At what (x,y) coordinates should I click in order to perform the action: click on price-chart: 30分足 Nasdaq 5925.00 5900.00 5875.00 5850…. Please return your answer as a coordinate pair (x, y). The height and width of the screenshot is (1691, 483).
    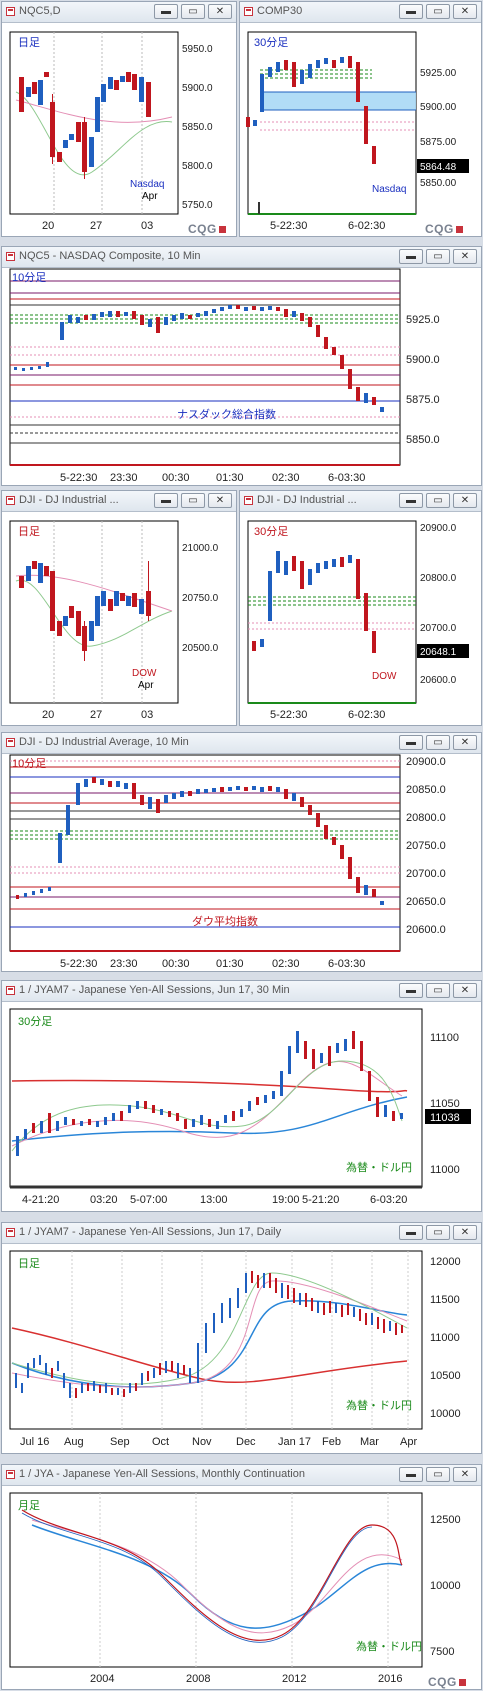
    Looking at the image, I should click on (360, 129).